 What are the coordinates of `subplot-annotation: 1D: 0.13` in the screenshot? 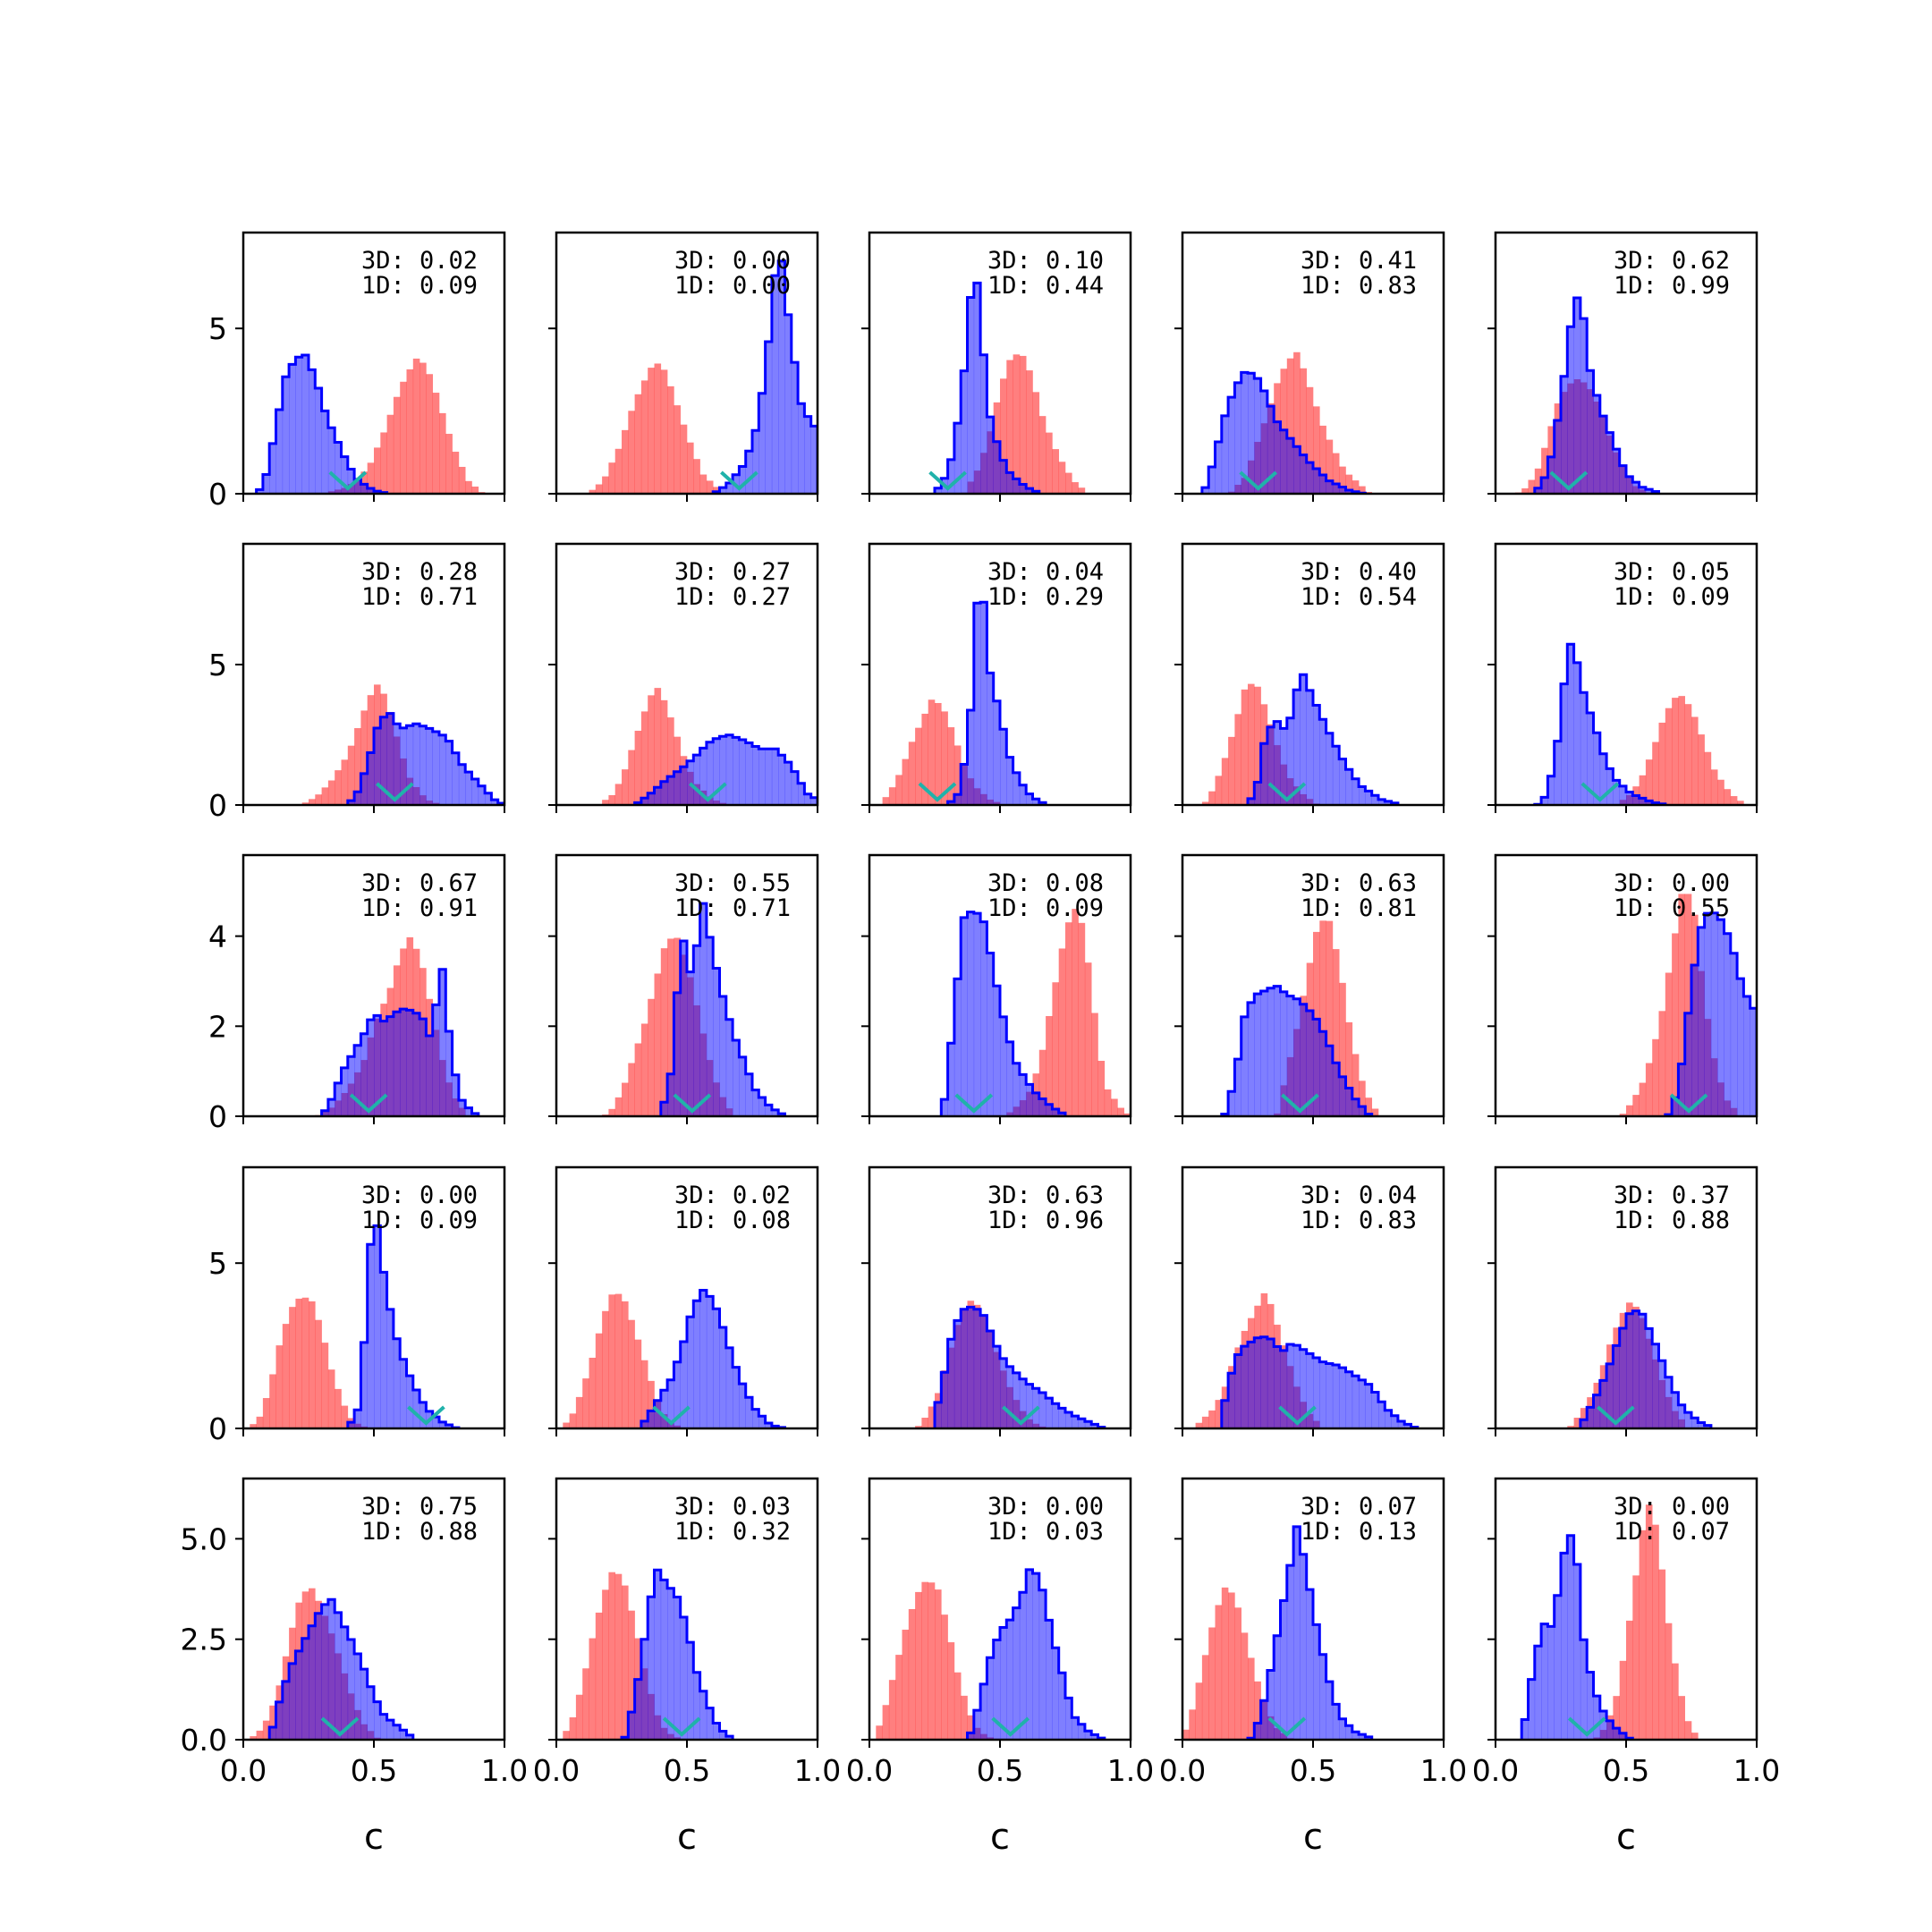 It's located at (1359, 1532).